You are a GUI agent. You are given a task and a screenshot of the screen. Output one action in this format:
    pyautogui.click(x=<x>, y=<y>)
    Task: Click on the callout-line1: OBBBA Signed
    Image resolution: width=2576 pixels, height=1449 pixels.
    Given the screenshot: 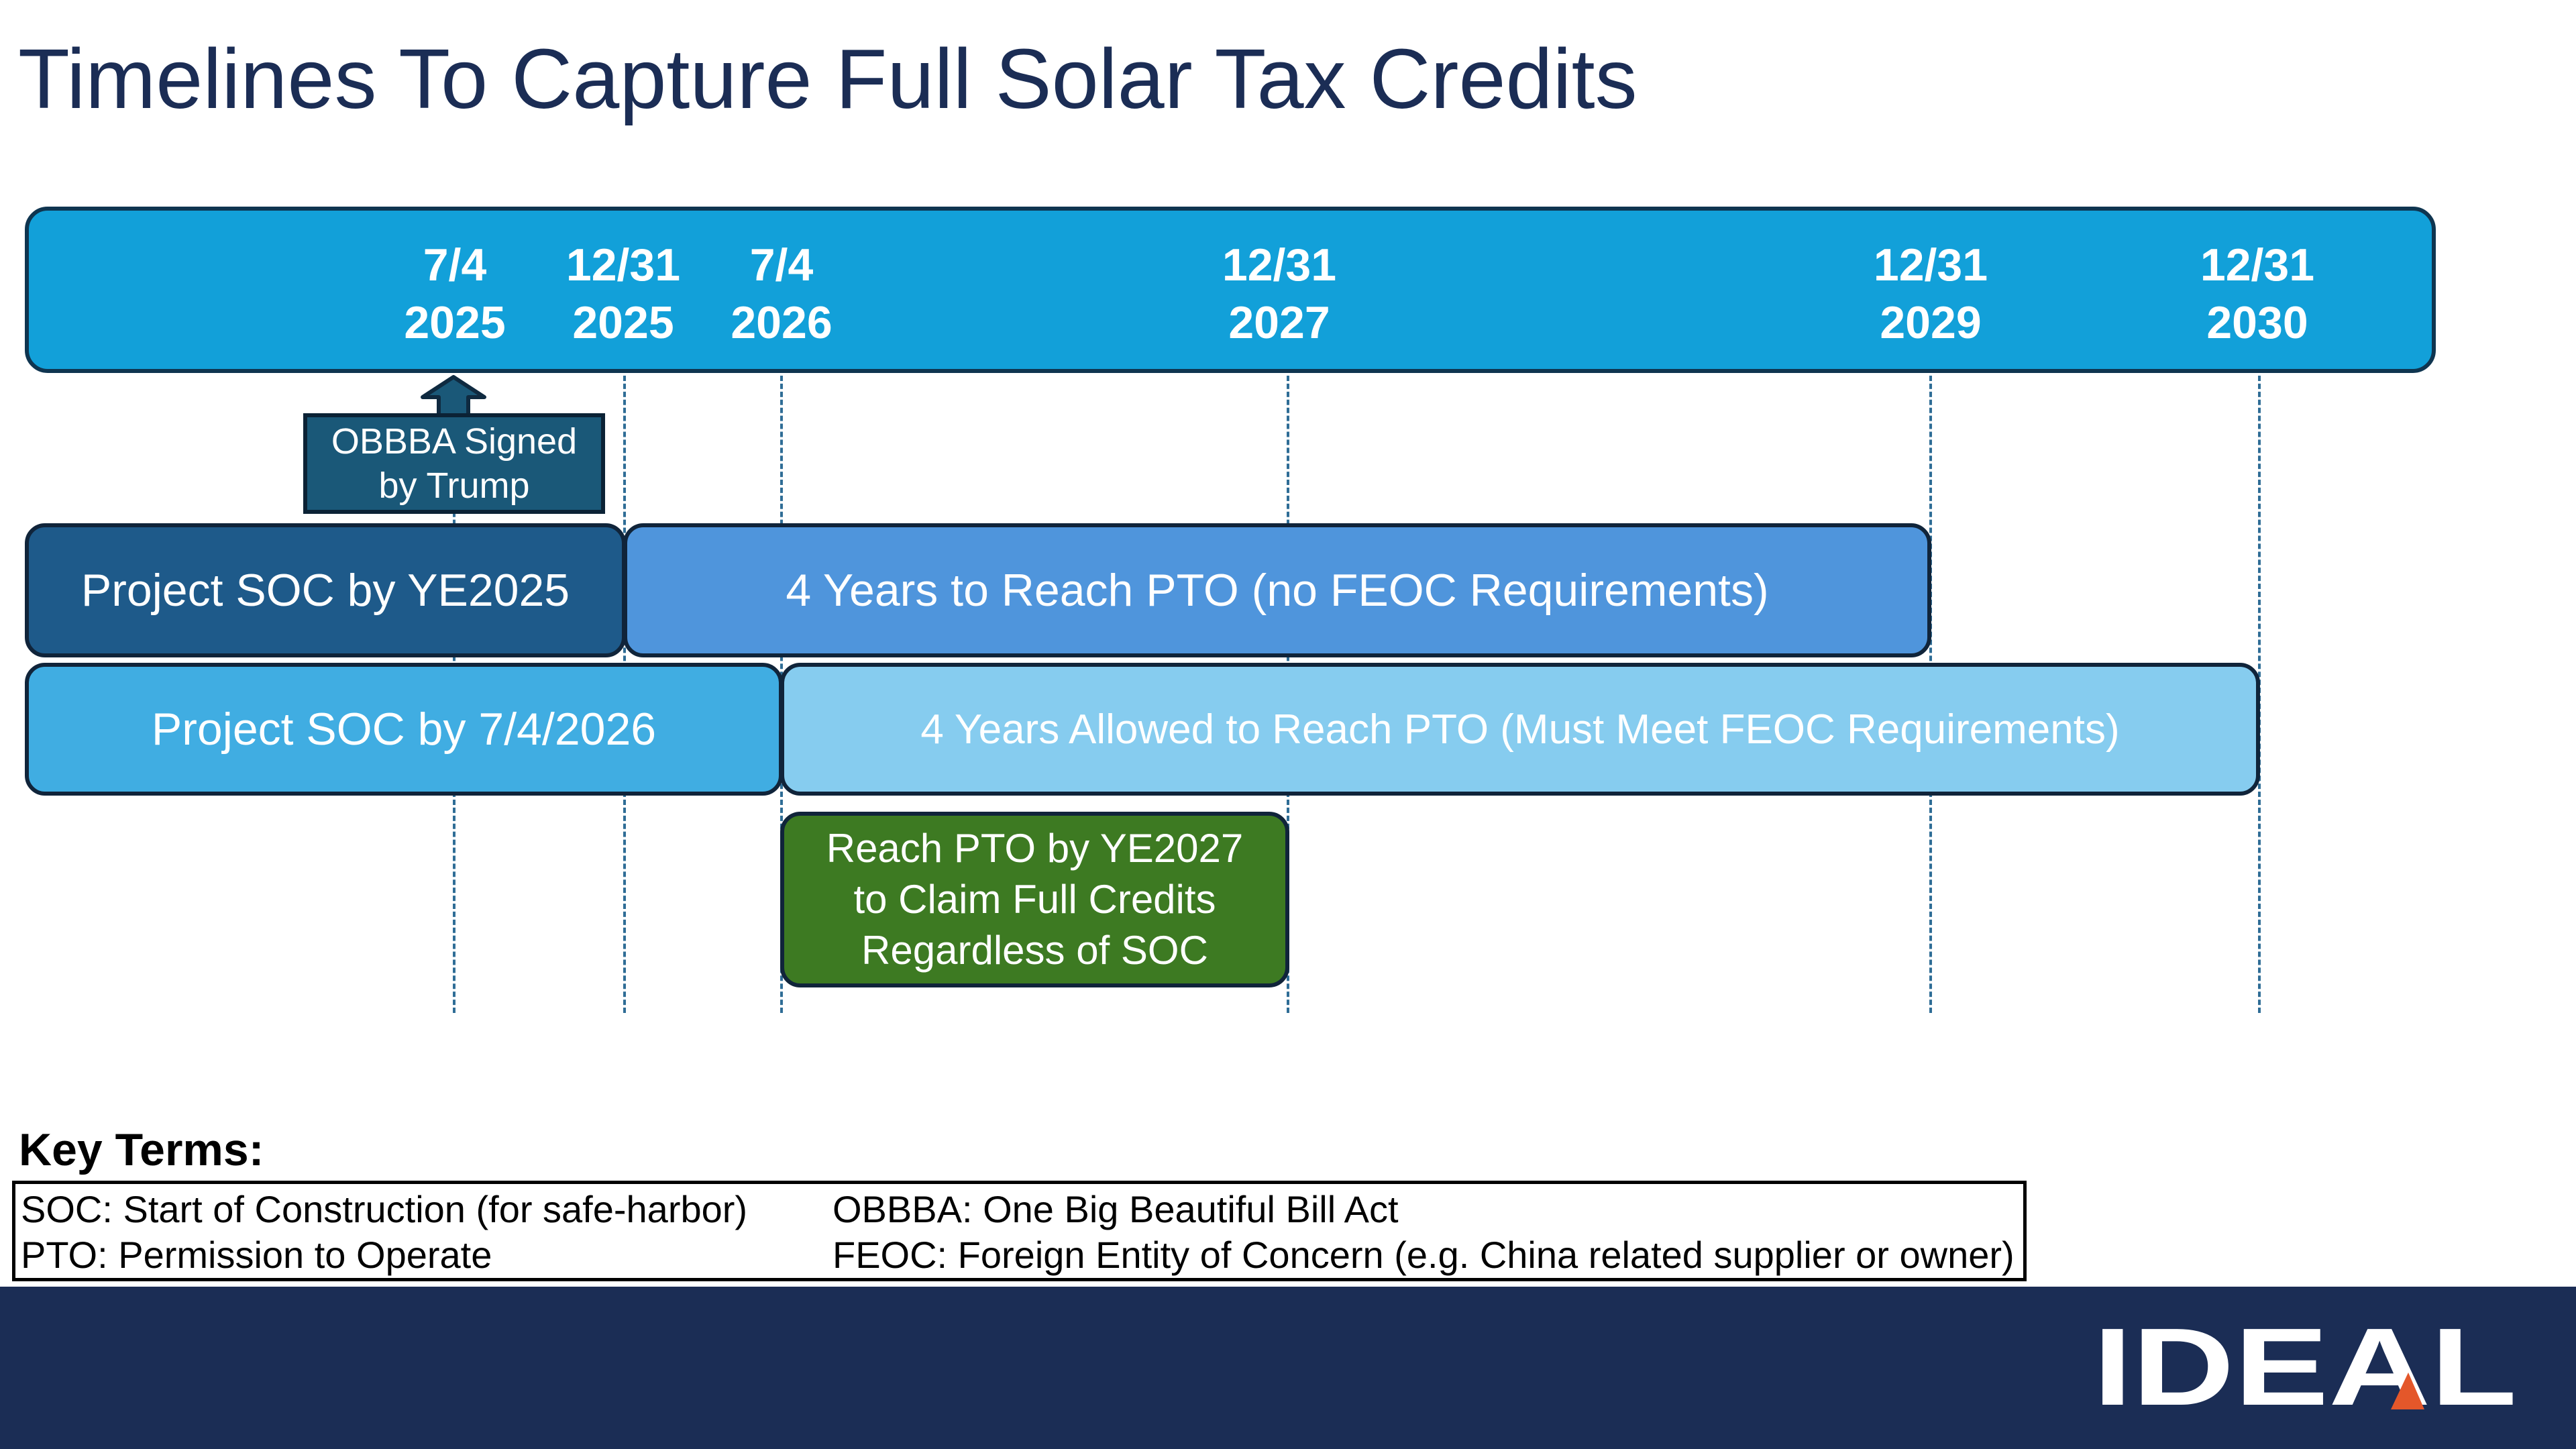 What is the action you would take?
    pyautogui.click(x=454, y=441)
    